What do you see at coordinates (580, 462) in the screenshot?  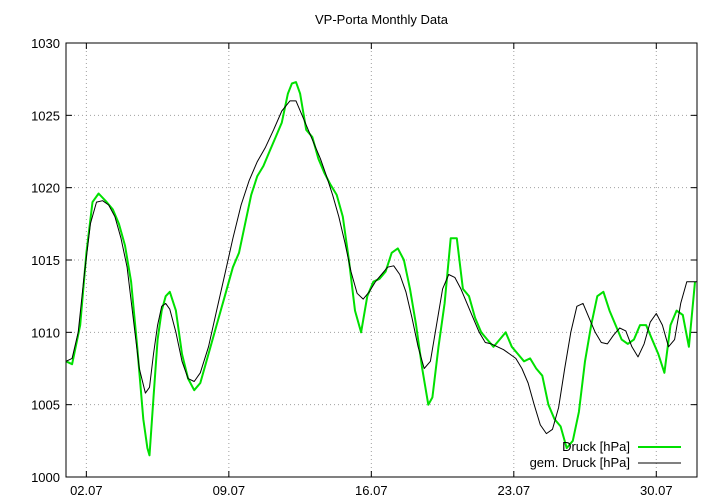 I see `legend-label: gem. Druck [hPa]` at bounding box center [580, 462].